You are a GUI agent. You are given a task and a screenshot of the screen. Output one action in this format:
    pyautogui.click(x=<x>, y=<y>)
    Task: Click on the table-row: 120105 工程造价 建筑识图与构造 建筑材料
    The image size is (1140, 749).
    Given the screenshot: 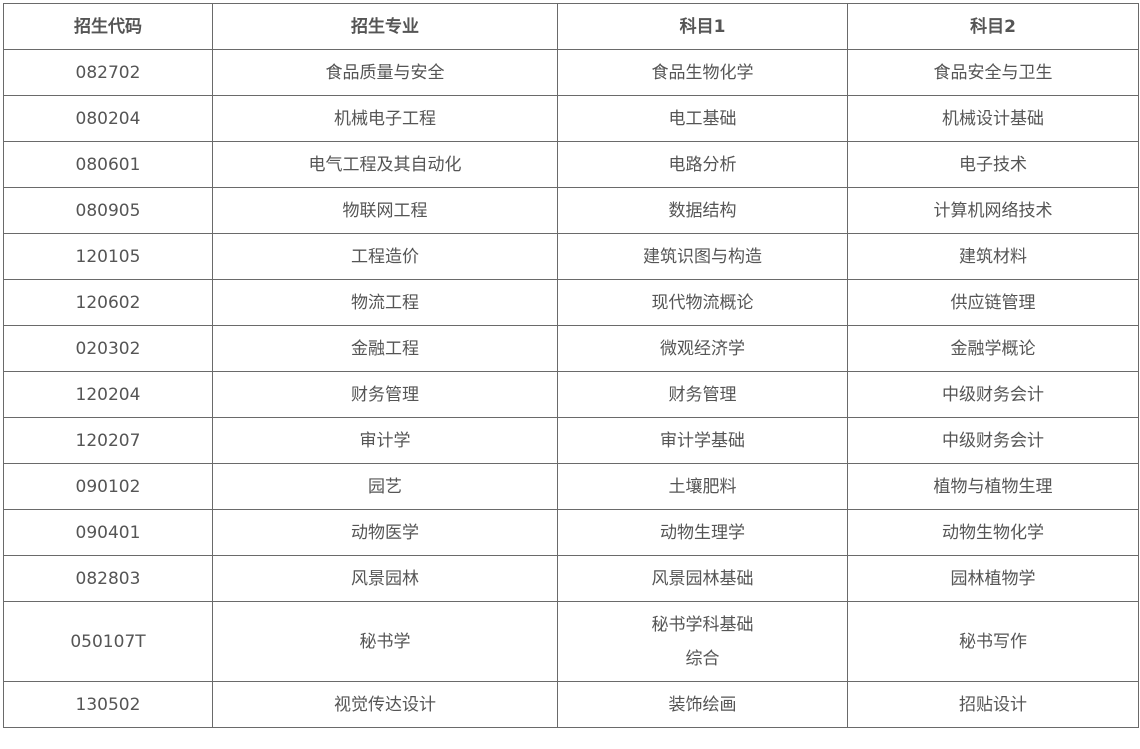 What is the action you would take?
    pyautogui.click(x=571, y=256)
    